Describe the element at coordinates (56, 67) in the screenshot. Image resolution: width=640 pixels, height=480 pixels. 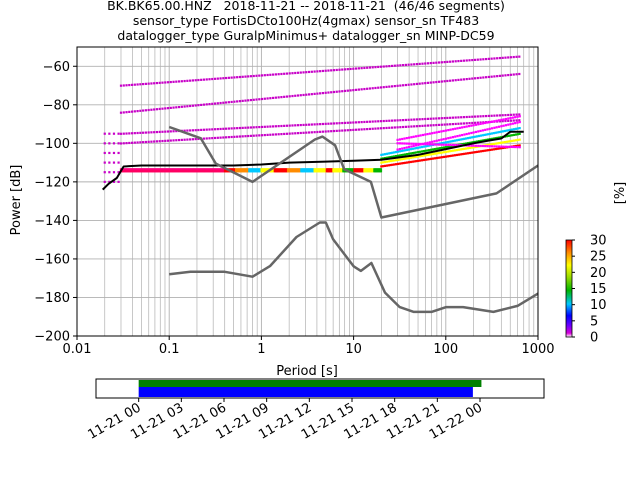
I see `y-tick-label: −60` at that location.